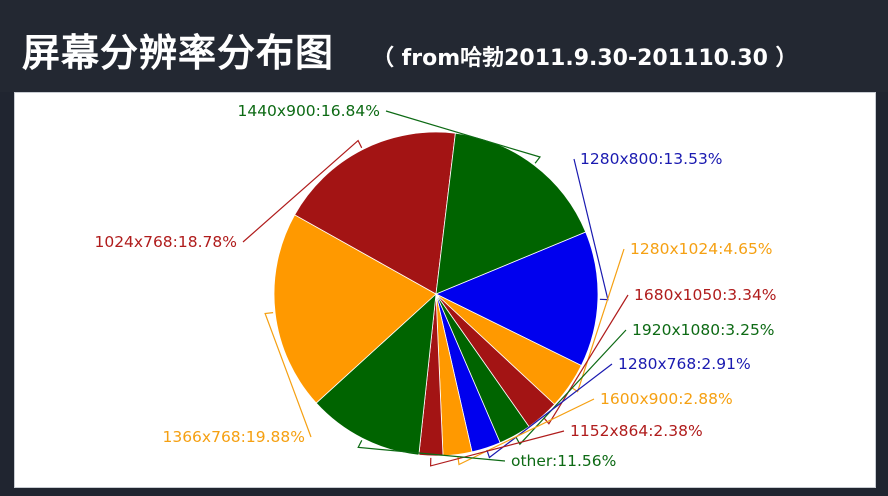 The width and height of the screenshot is (888, 496). I want to click on page-subtitle: （ from哈勃2011.9.30-201110.30 ）, so click(585, 58).